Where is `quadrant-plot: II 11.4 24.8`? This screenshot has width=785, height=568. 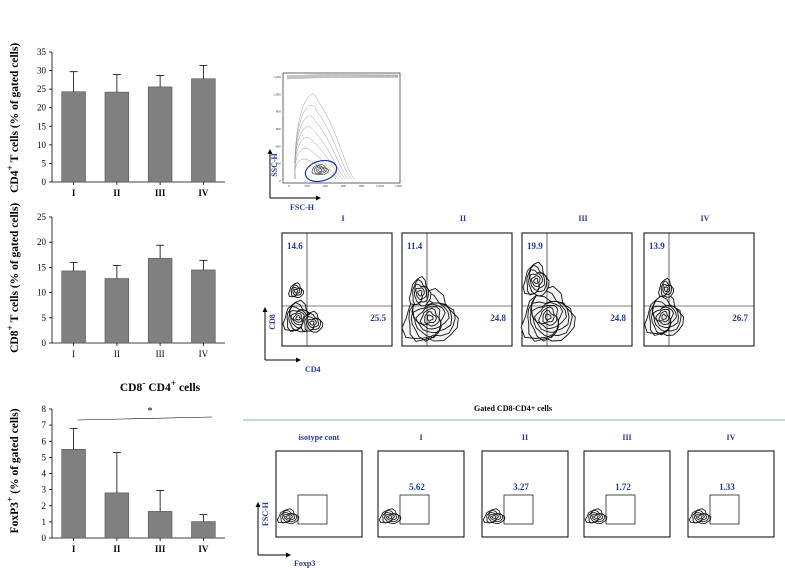 quadrant-plot: II 11.4 24.8 is located at coordinates (457, 280).